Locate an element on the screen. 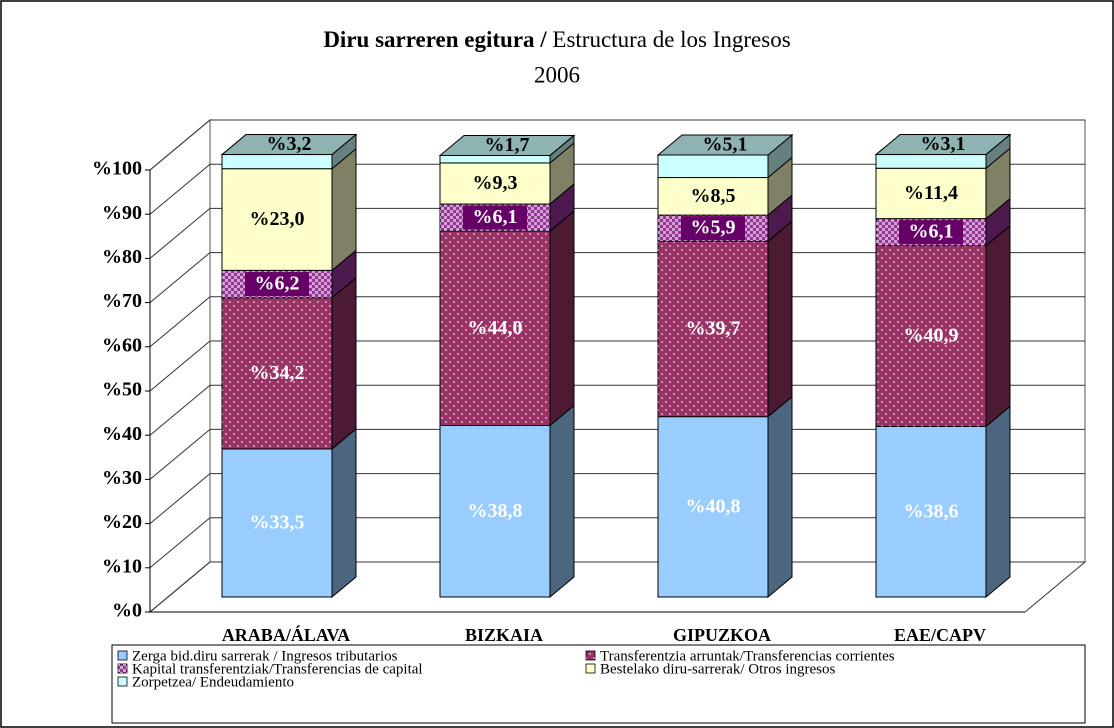 The width and height of the screenshot is (1114, 728). value-label: %3,1 is located at coordinates (943, 144).